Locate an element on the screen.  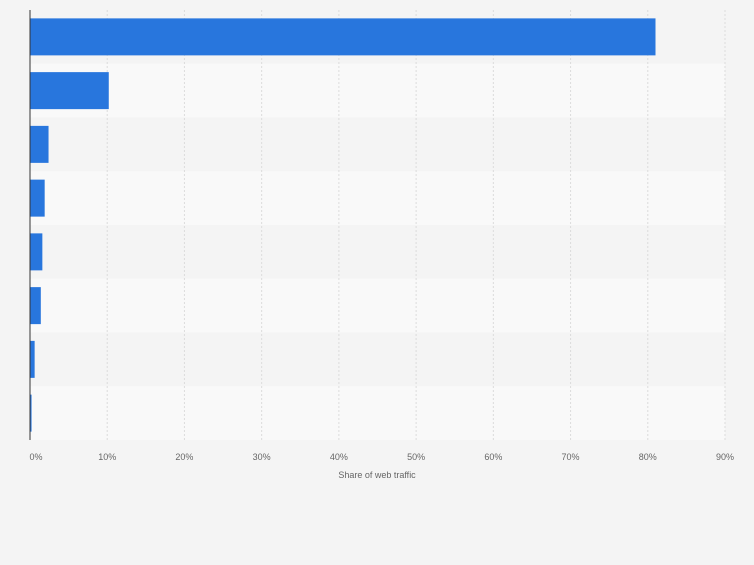
x-tick-label: 10% is located at coordinates (107, 457).